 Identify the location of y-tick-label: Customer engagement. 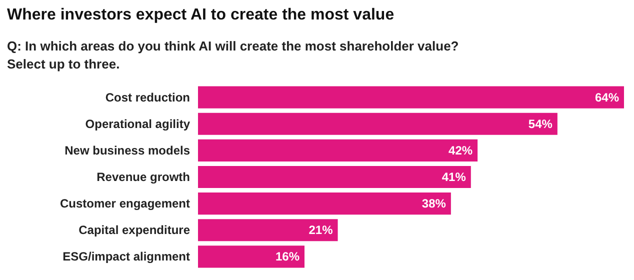
(125, 203).